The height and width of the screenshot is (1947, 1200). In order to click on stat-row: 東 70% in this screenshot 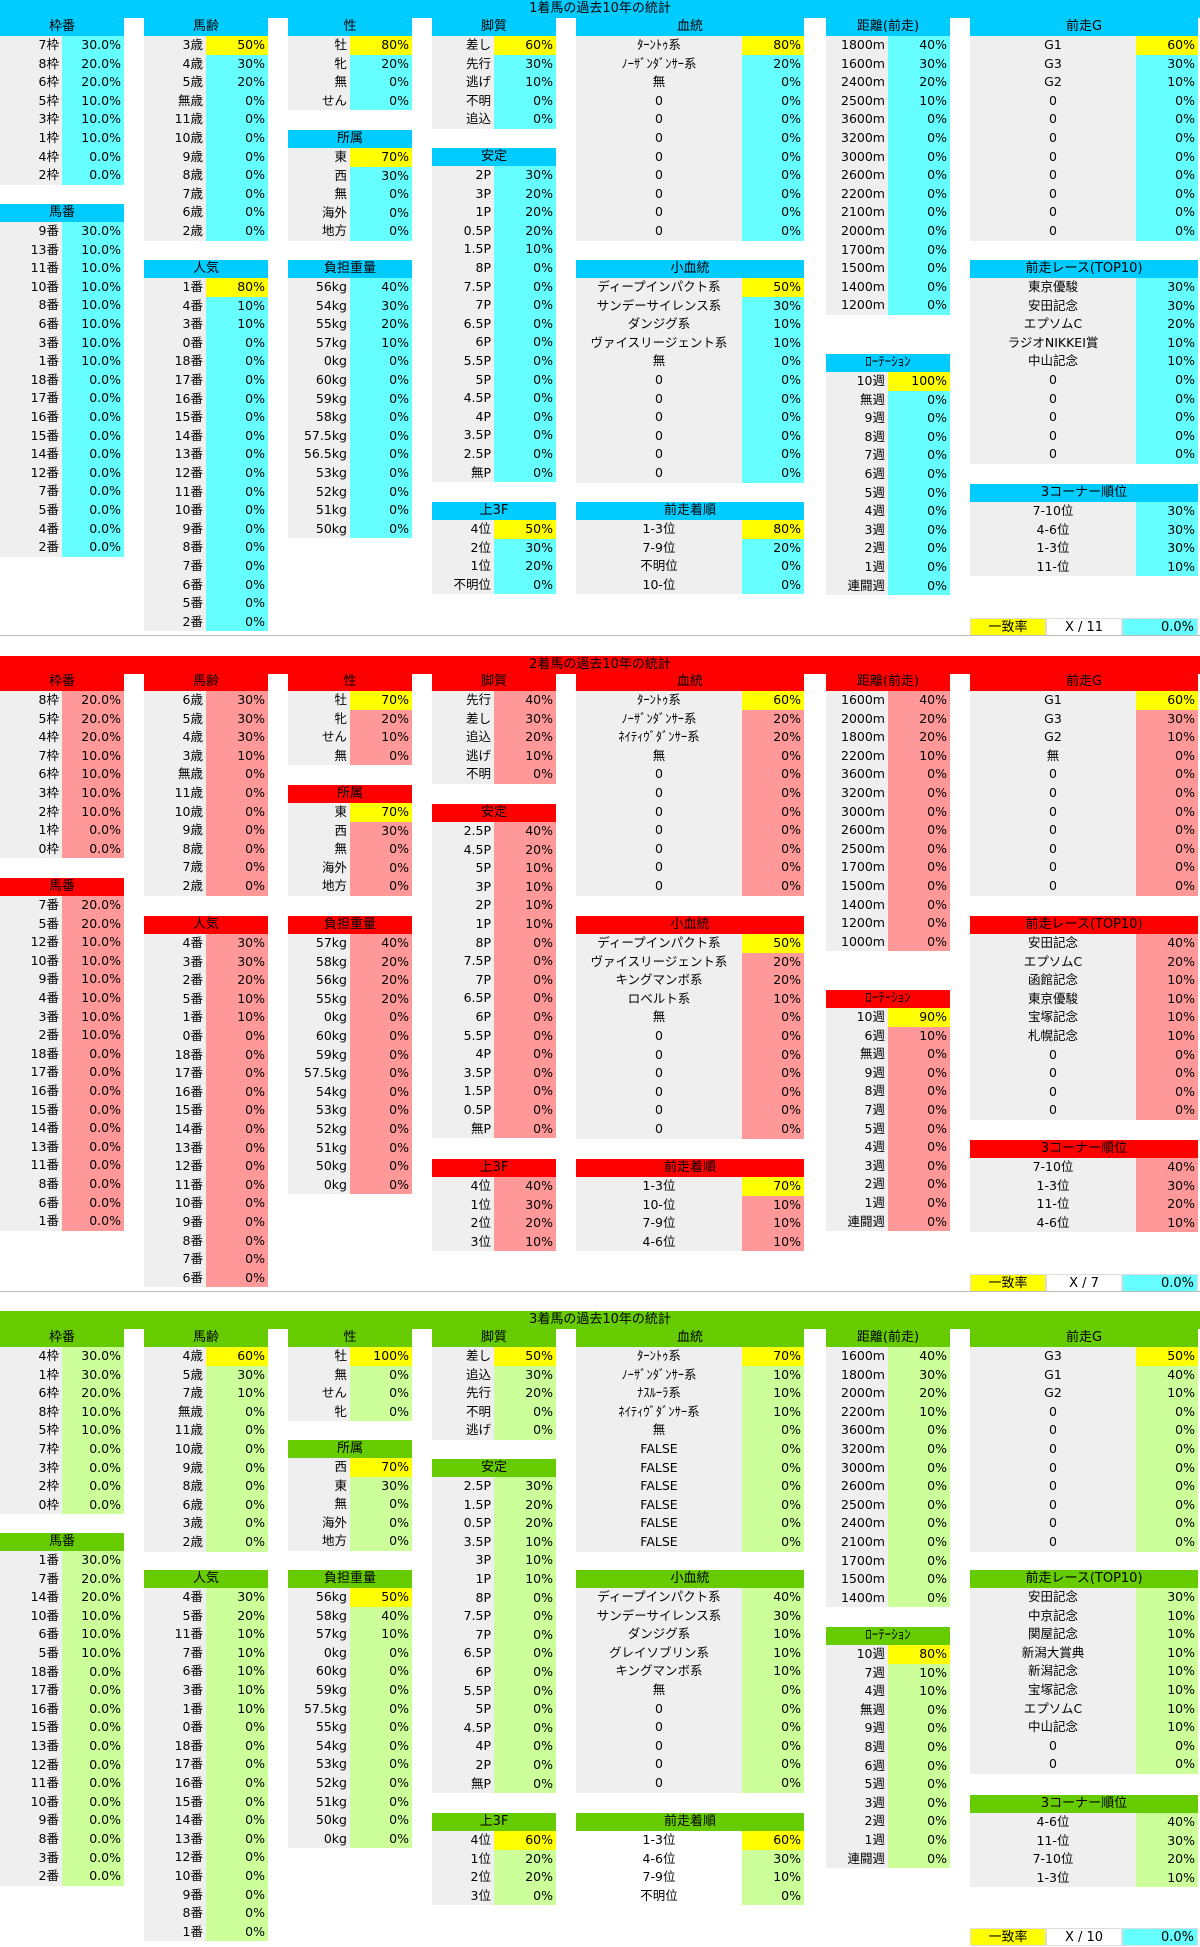, I will do `click(350, 812)`.